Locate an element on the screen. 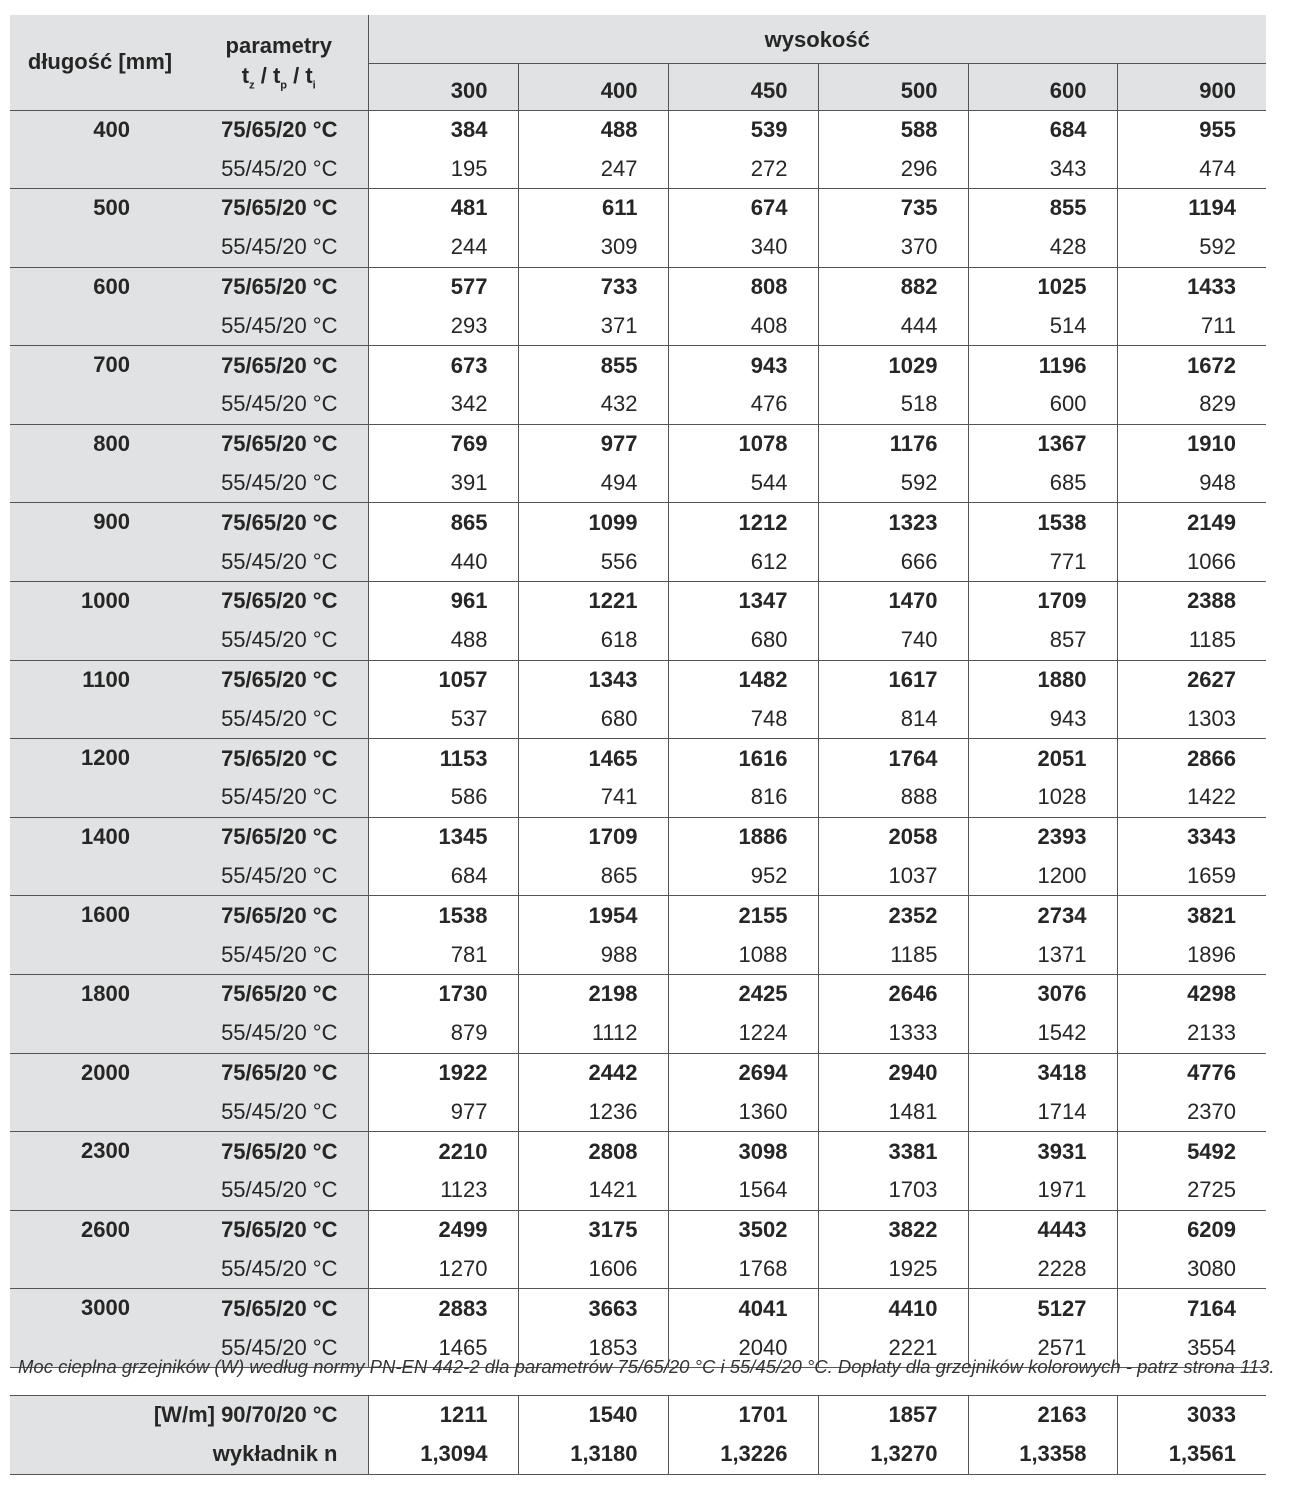  value-cell-high: 384 is located at coordinates (442, 130).